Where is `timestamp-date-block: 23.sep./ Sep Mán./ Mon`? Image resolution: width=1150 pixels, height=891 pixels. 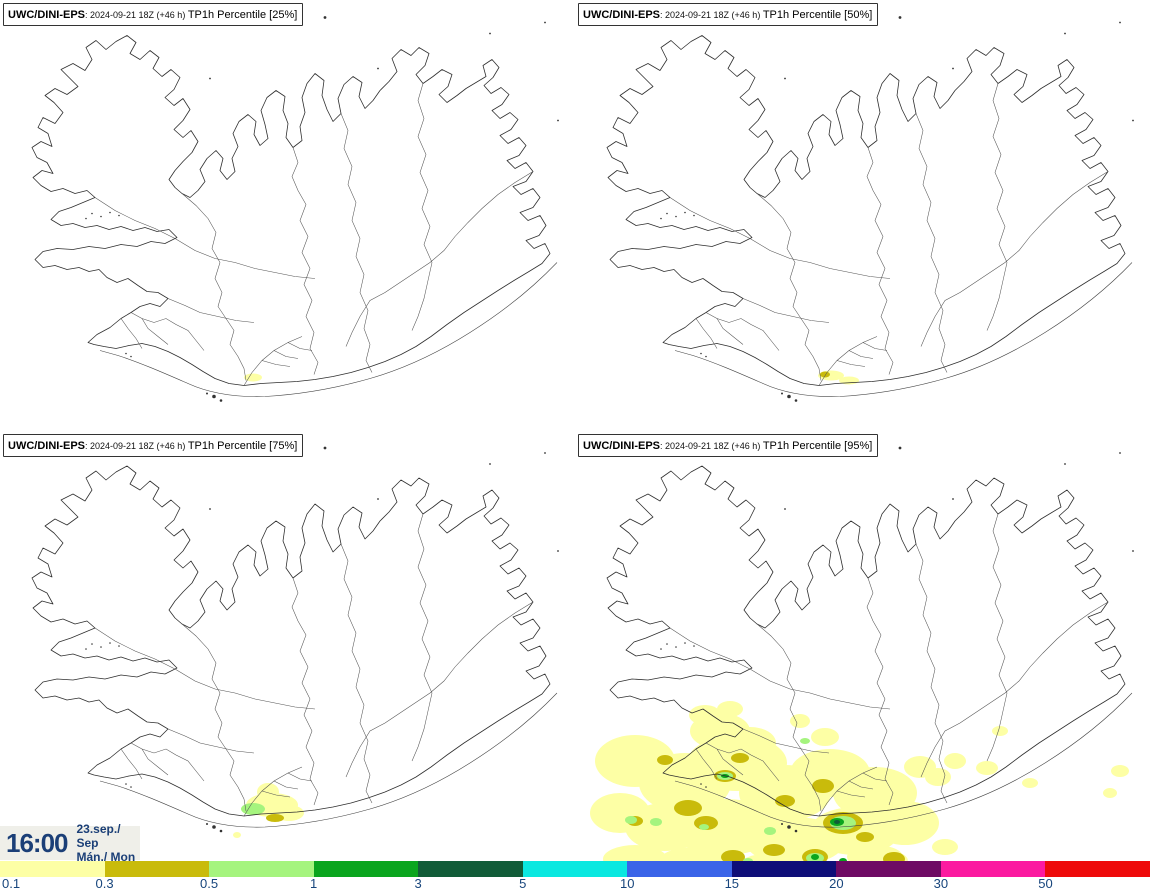
timestamp-date-block: 23.sep./ Sep Mán./ Mon is located at coordinates (109, 843).